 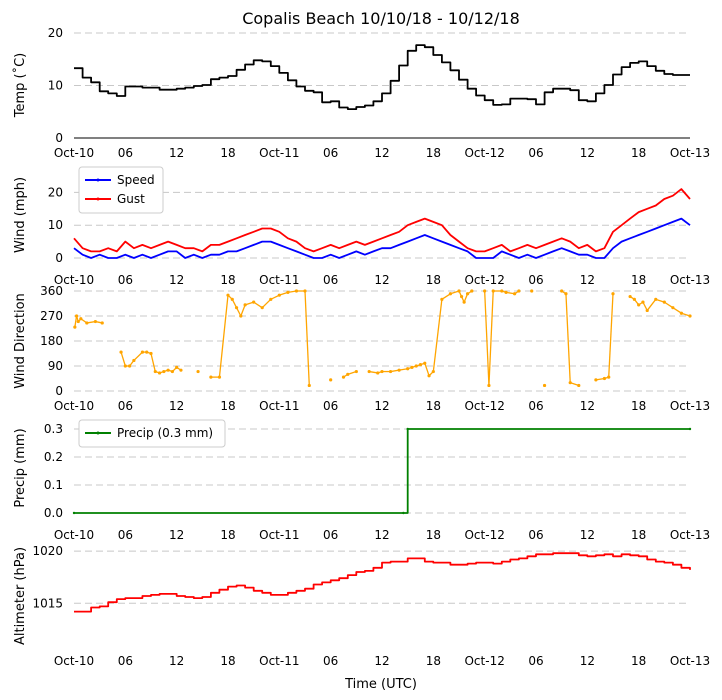 I want to click on x-tick-label: Oct-13, so click(x=690, y=661).